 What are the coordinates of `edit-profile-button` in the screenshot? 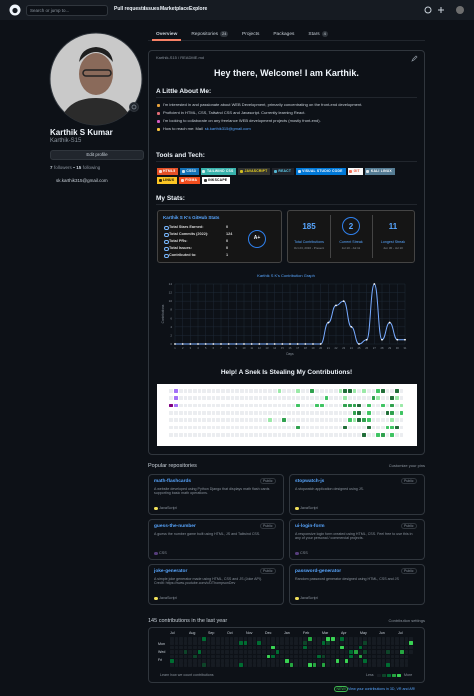 It's located at (97, 155).